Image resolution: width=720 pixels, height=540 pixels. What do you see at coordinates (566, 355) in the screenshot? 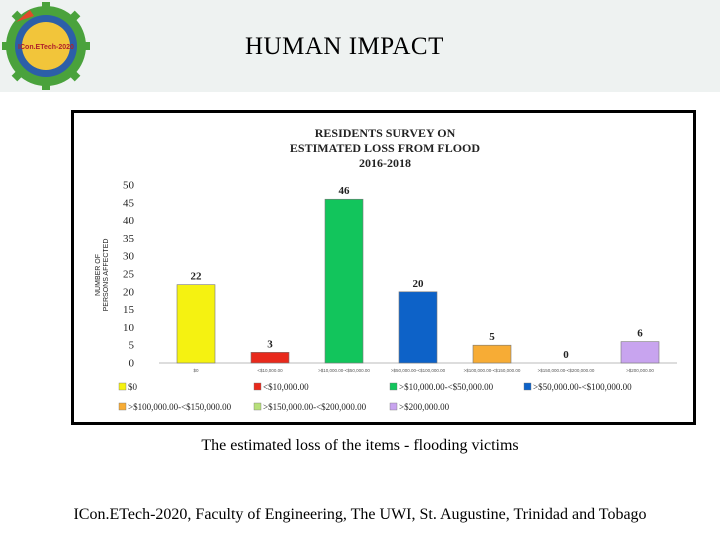
I see `bar-data-label: 0` at bounding box center [566, 355].